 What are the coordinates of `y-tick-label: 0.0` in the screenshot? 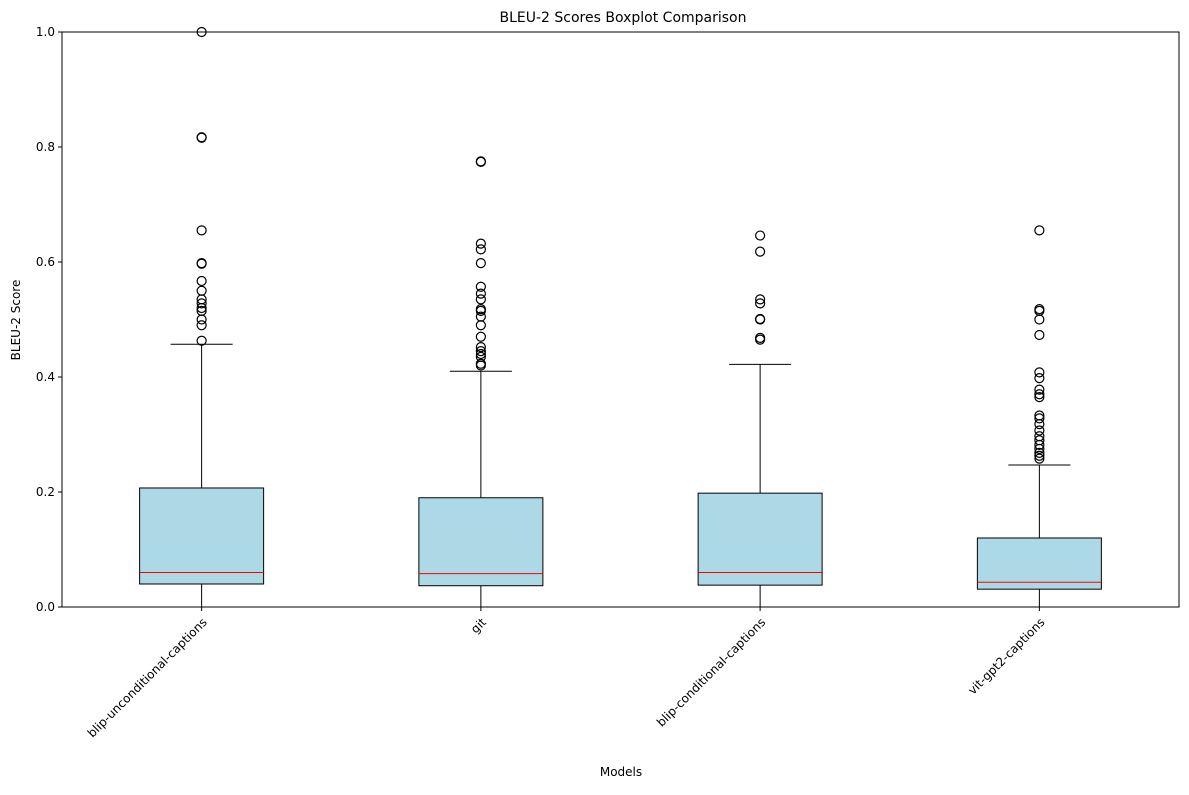 It's located at (45, 607).